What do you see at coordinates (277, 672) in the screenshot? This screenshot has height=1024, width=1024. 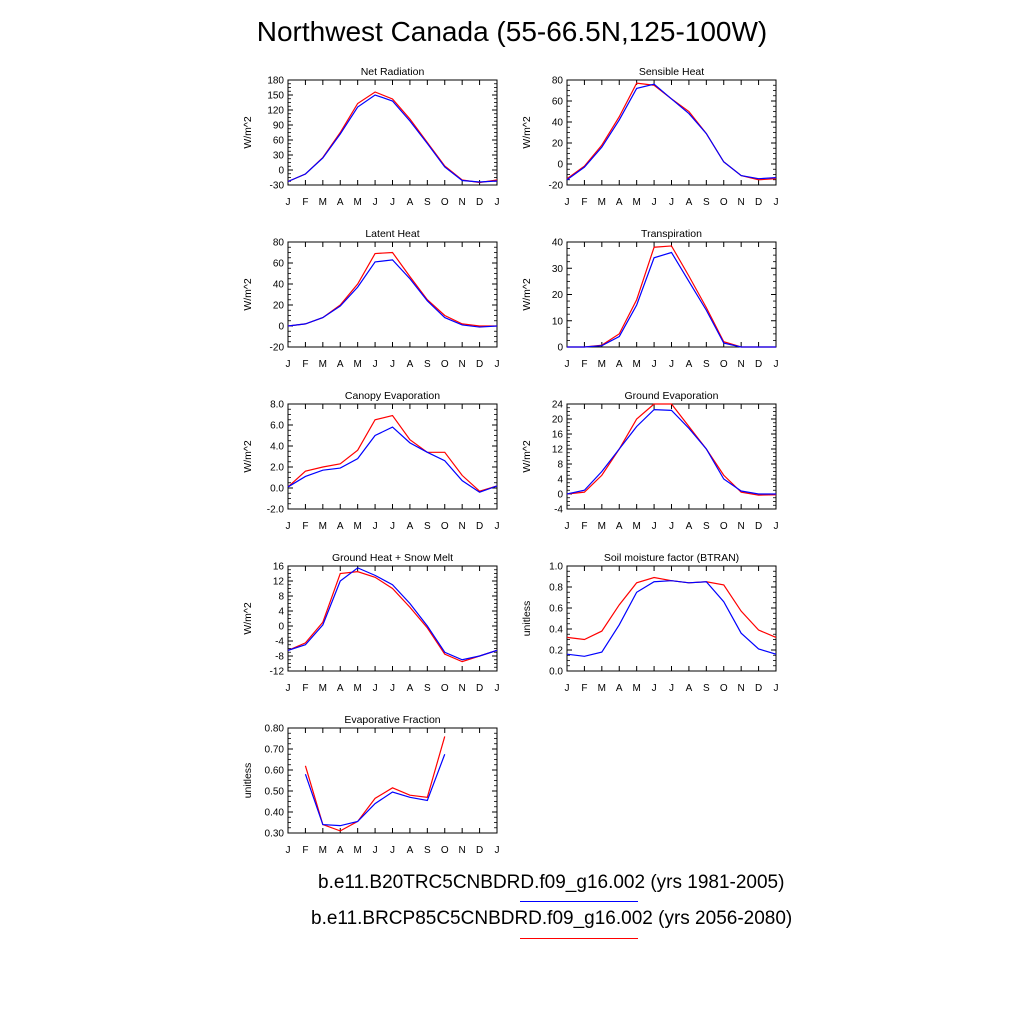 I see `y-tick-label: -12` at bounding box center [277, 672].